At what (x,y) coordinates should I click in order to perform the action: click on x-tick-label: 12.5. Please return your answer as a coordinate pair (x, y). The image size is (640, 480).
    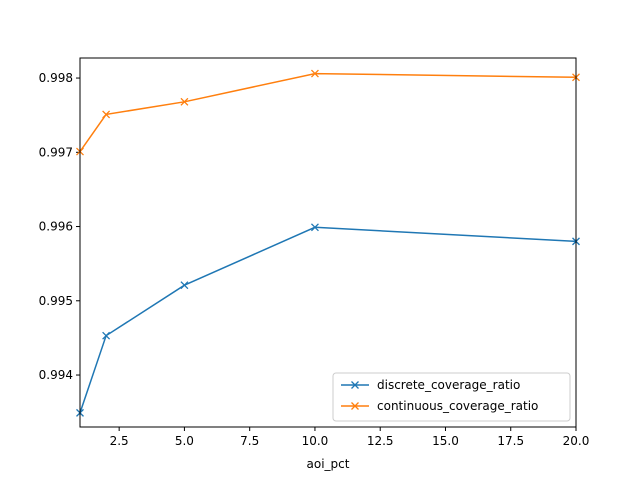
    Looking at the image, I should click on (380, 441).